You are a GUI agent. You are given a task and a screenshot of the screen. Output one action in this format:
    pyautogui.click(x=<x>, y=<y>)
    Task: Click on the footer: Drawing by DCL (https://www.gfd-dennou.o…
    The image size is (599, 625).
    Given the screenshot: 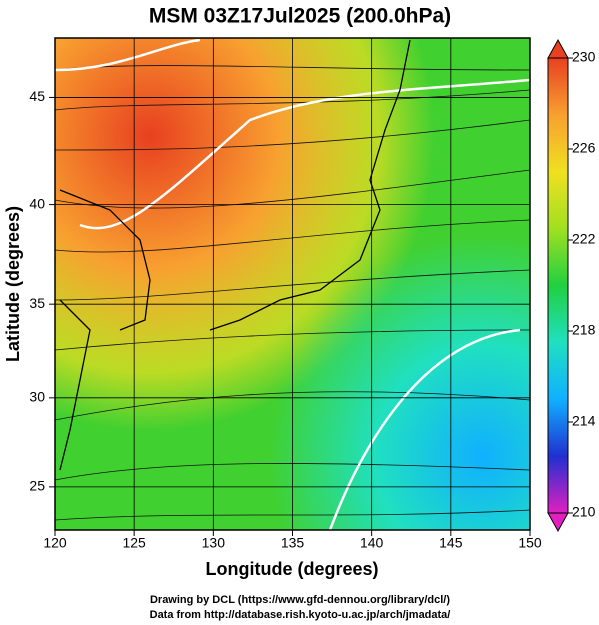 What is the action you would take?
    pyautogui.click(x=300, y=600)
    